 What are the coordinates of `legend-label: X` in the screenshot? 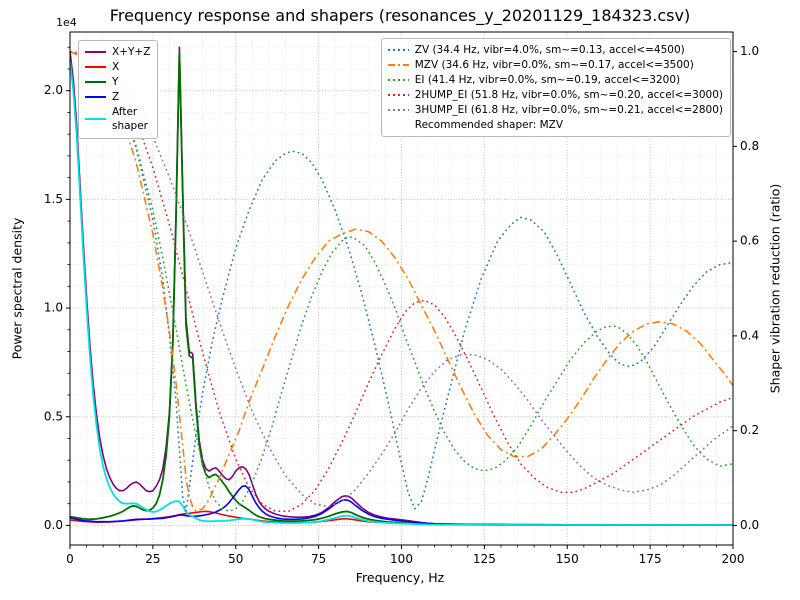 It's located at (116, 67).